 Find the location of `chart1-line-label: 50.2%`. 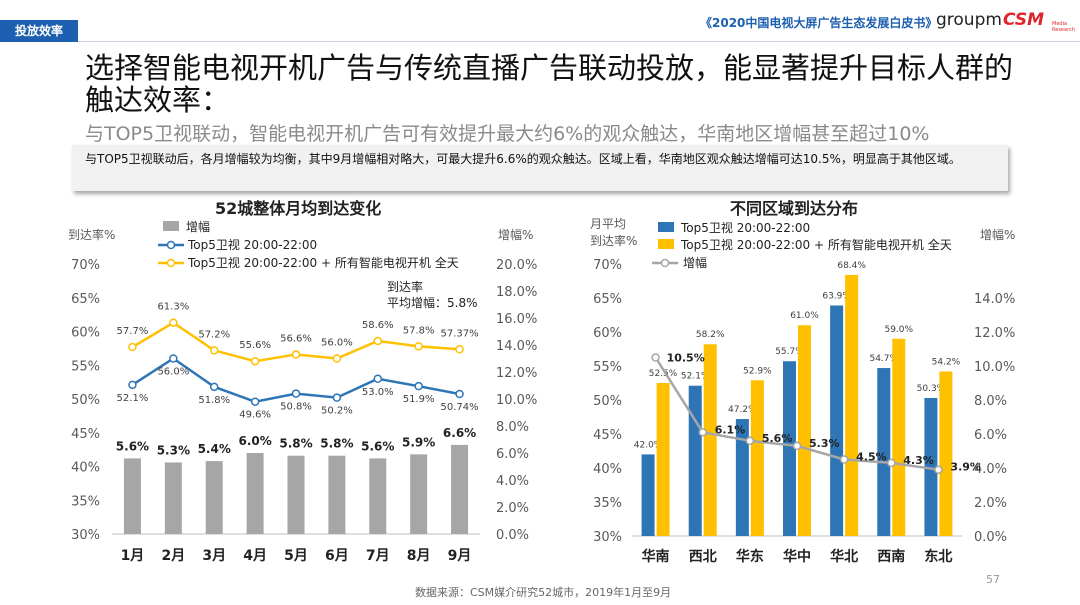

chart1-line-label: 50.2% is located at coordinates (337, 411).